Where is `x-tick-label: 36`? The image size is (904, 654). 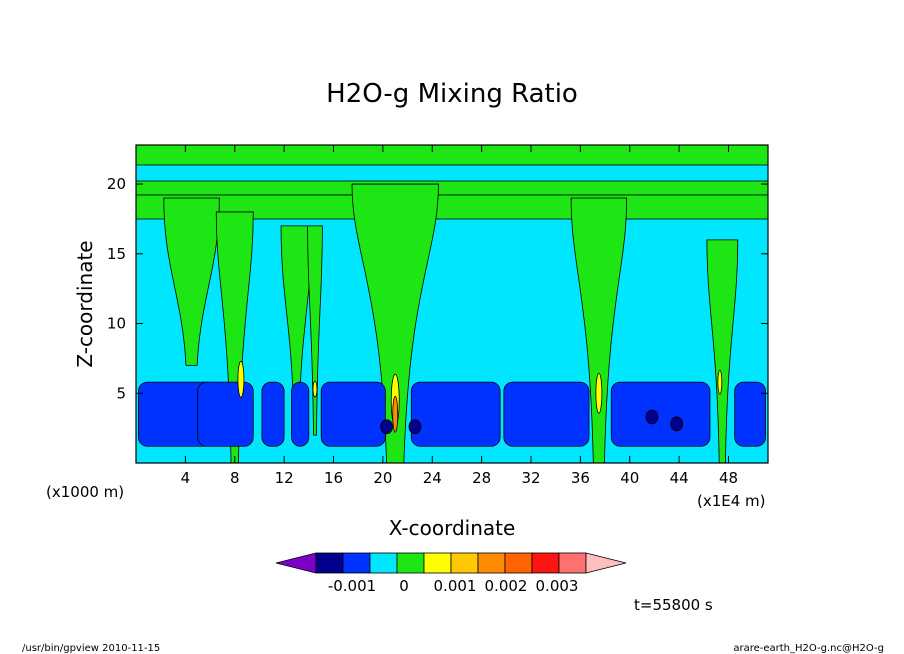 x-tick-label: 36 is located at coordinates (580, 478).